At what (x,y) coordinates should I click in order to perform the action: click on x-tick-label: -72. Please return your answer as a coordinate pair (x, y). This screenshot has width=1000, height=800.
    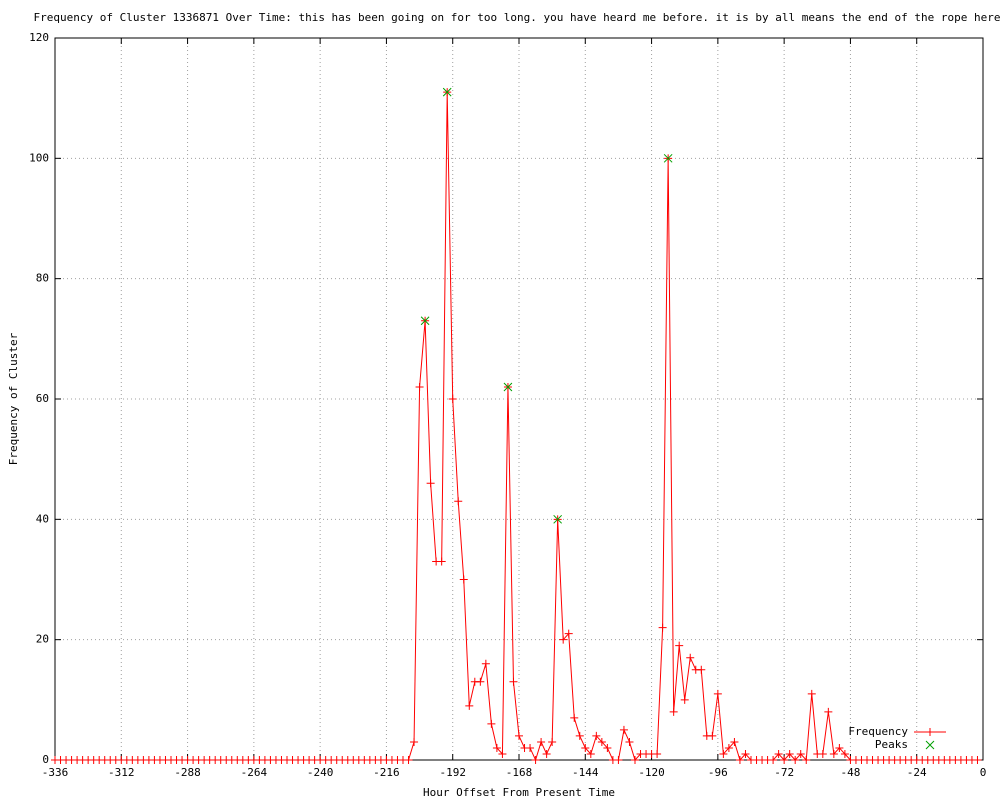
    Looking at the image, I should click on (784, 772).